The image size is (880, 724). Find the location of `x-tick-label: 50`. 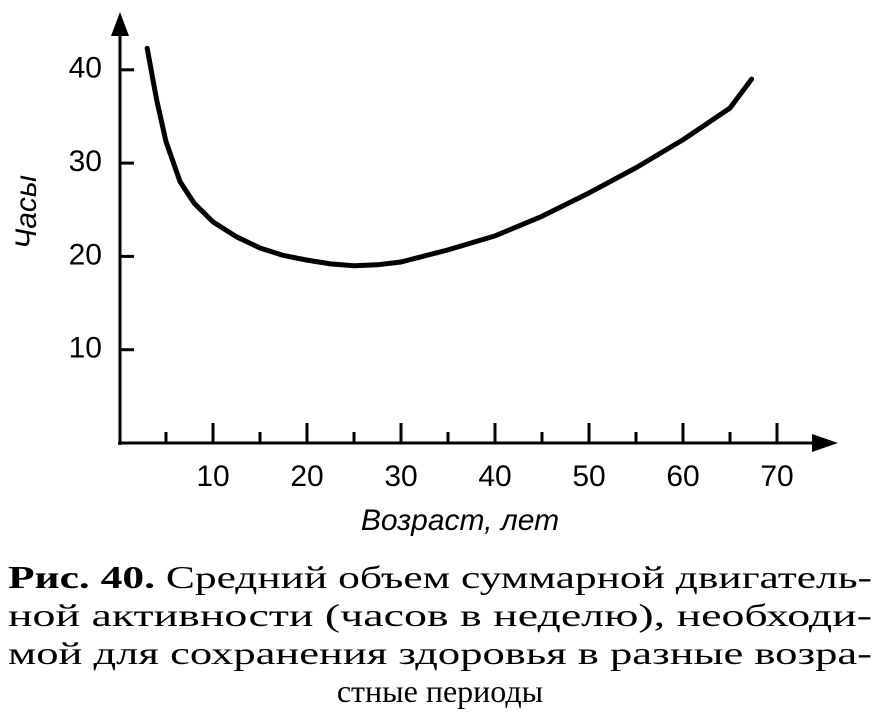

x-tick-label: 50 is located at coordinates (588, 476).